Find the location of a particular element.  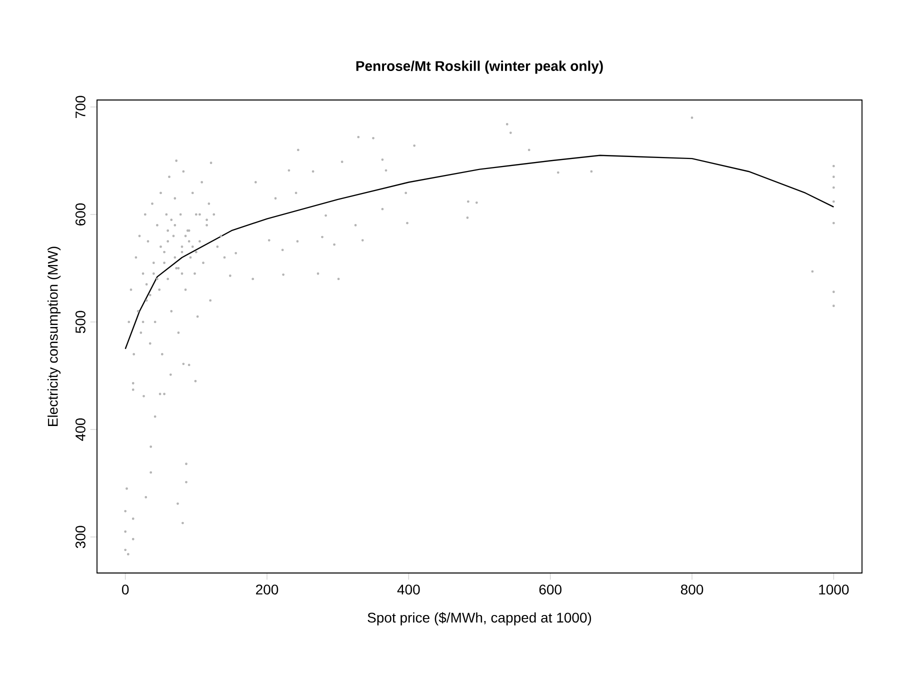

x-tick-label: 0 is located at coordinates (125, 589).